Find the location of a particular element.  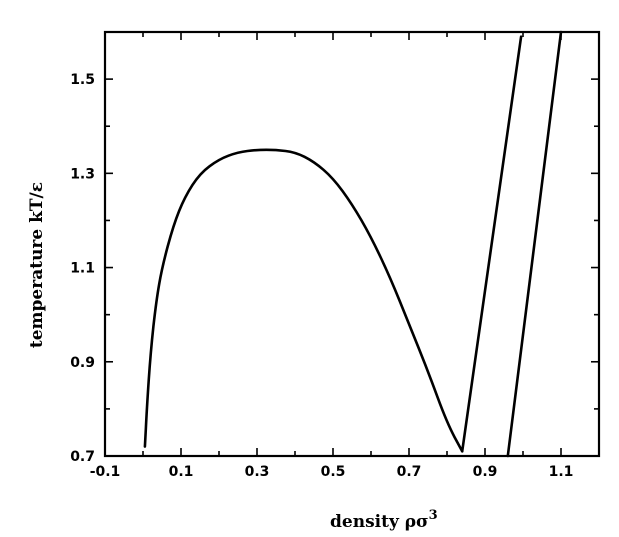

solid-right-boundary-line is located at coordinates (534, 244).